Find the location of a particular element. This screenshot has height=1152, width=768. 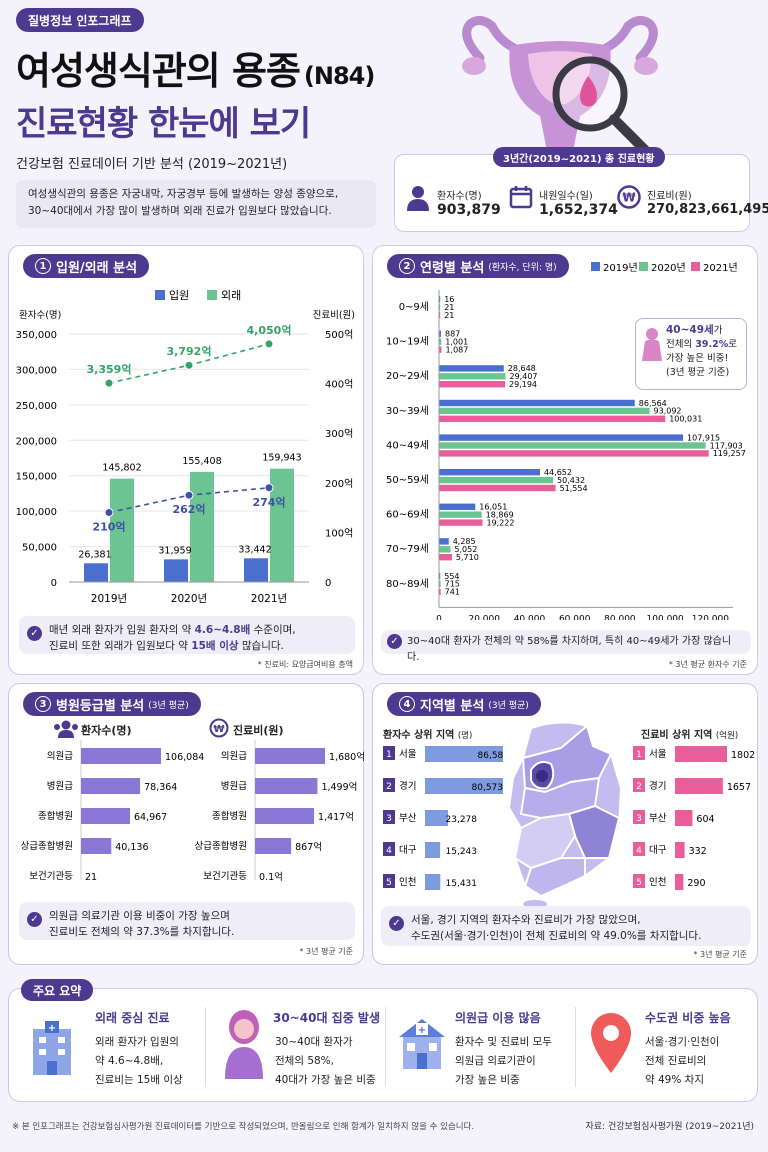

cost-label: 210억 is located at coordinates (108, 527).